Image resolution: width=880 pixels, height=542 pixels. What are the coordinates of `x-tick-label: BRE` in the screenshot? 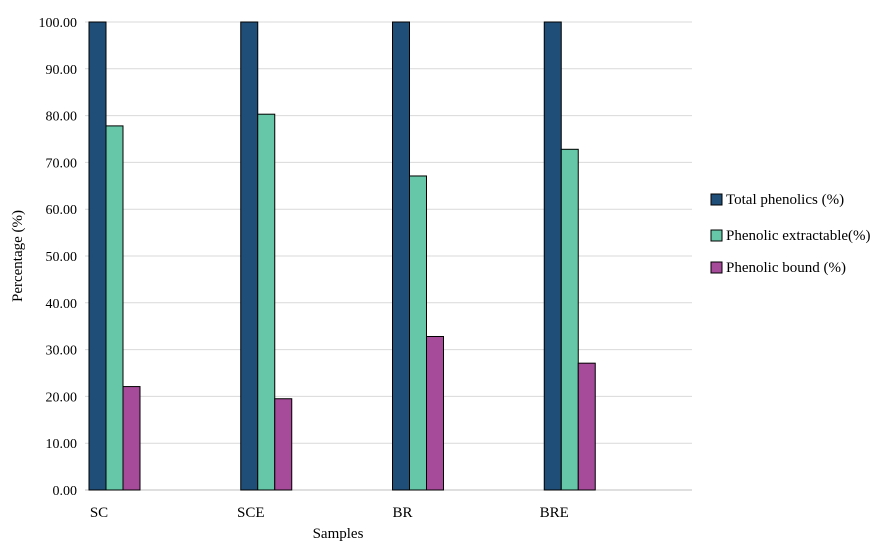 It's located at (554, 513).